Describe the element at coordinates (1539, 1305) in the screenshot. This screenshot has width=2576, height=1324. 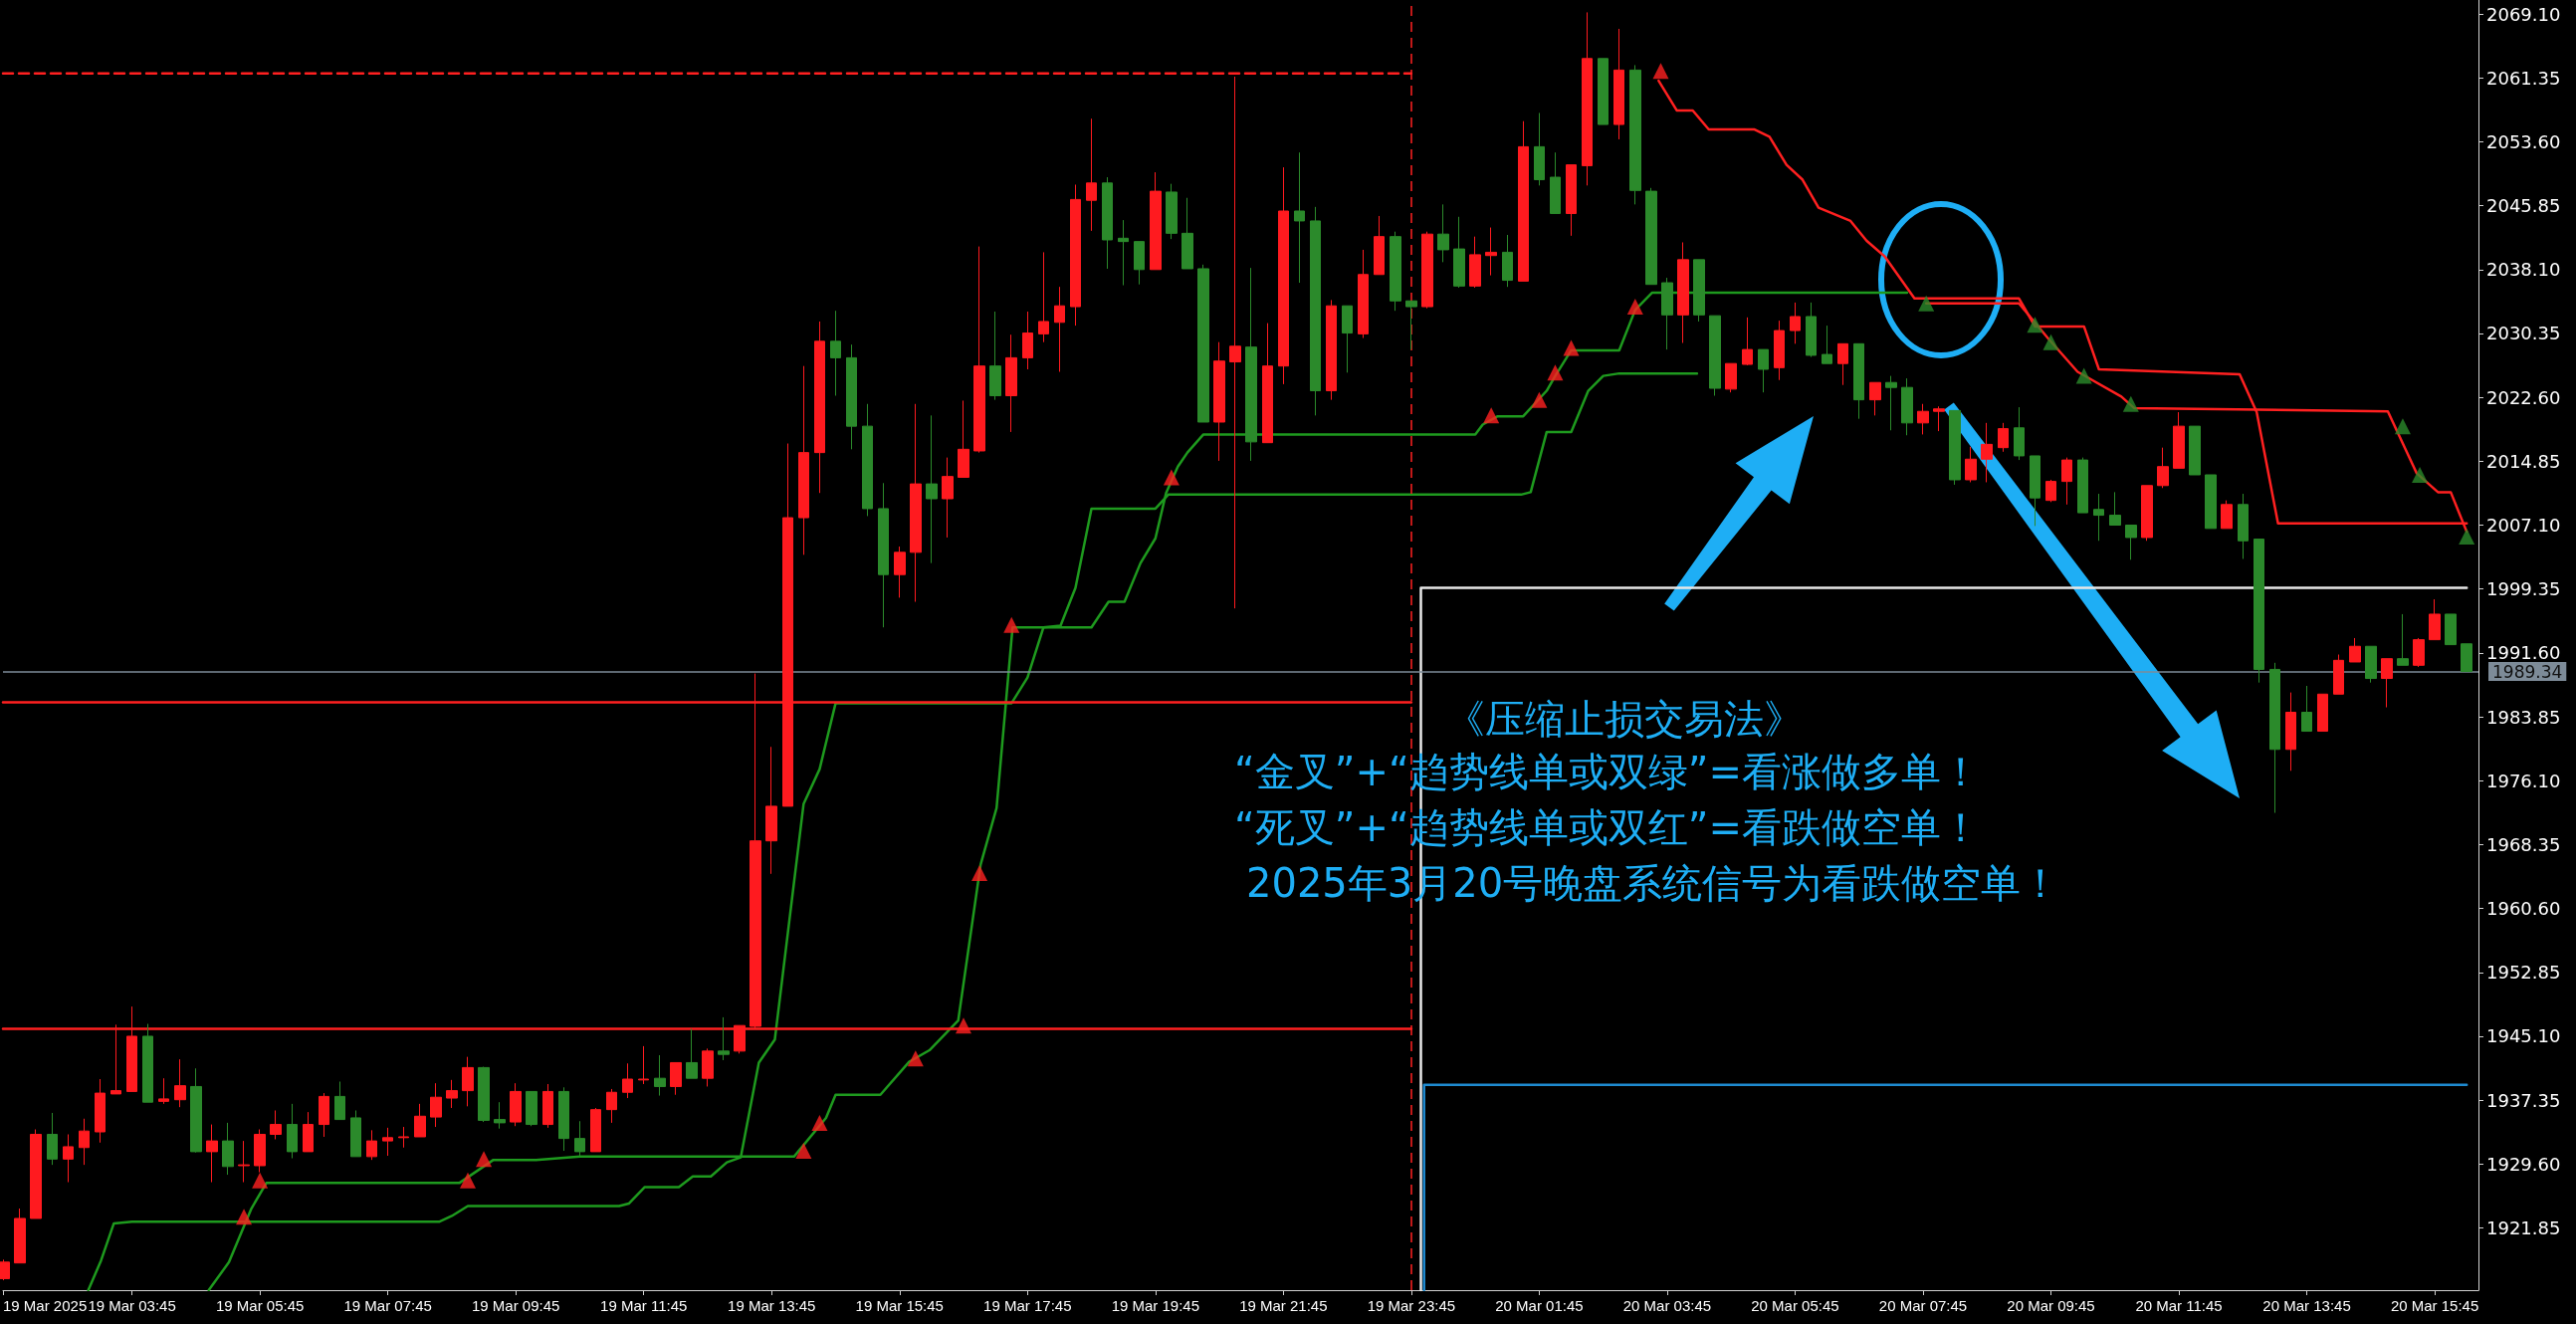
I see `x-tick-label: 20 Mar 01:45` at that location.